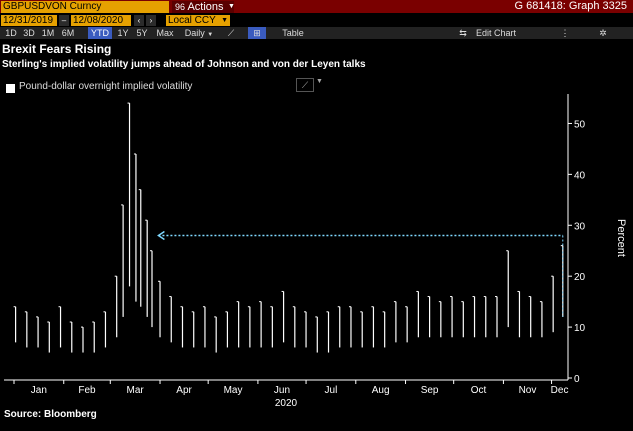  Describe the element at coordinates (565, 33) in the screenshot. I see `zoom-icon: ⋮` at that location.